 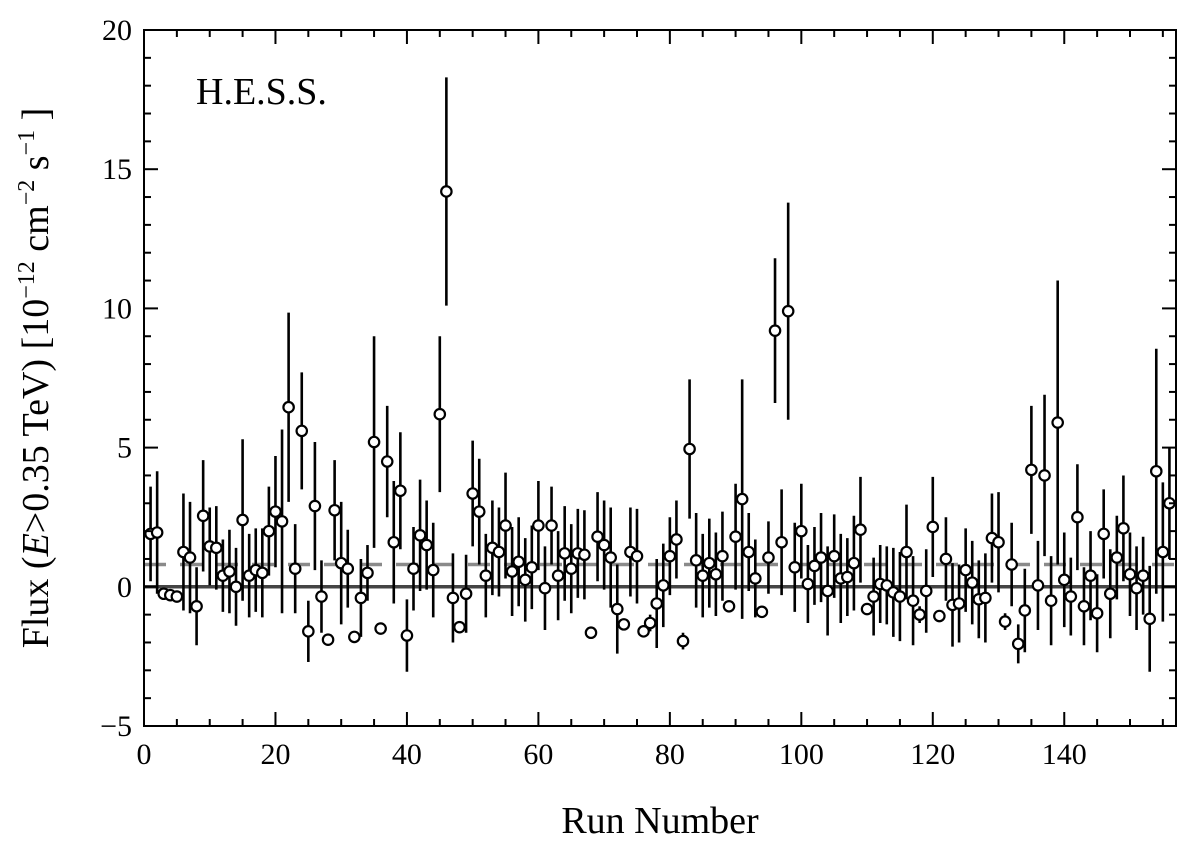 What do you see at coordinates (538, 754) in the screenshot?
I see `x-tick-label: 60` at bounding box center [538, 754].